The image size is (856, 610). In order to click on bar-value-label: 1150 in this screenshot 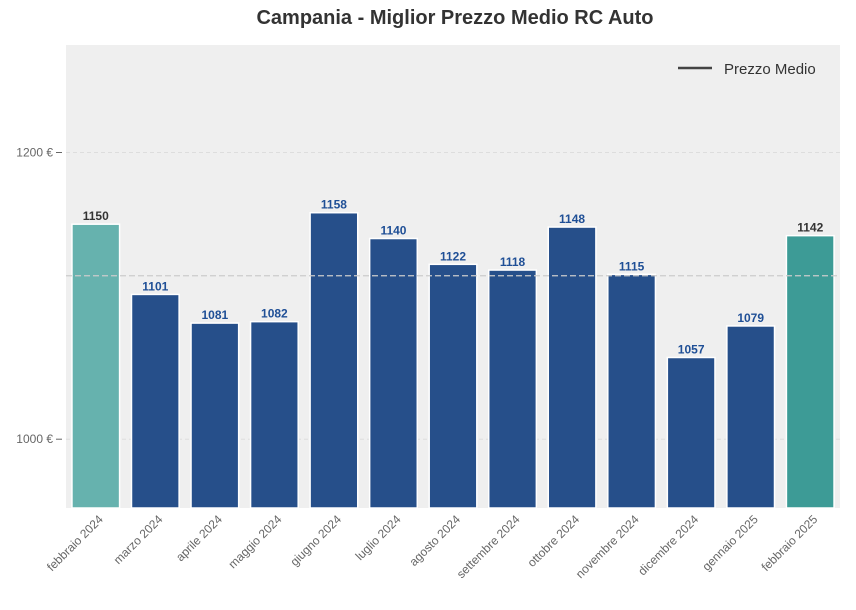, I will do `click(96, 216)`.